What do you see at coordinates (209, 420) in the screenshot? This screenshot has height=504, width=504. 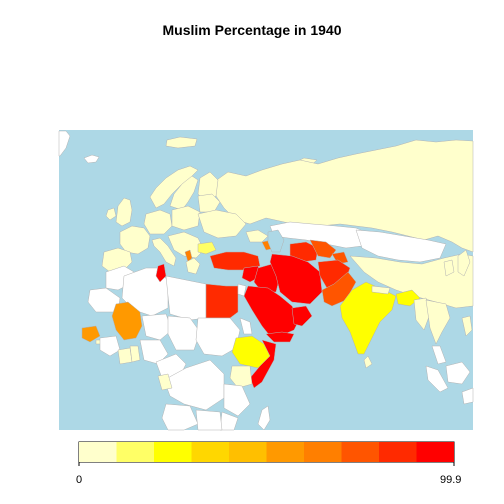 I see `country-rhodesia` at bounding box center [209, 420].